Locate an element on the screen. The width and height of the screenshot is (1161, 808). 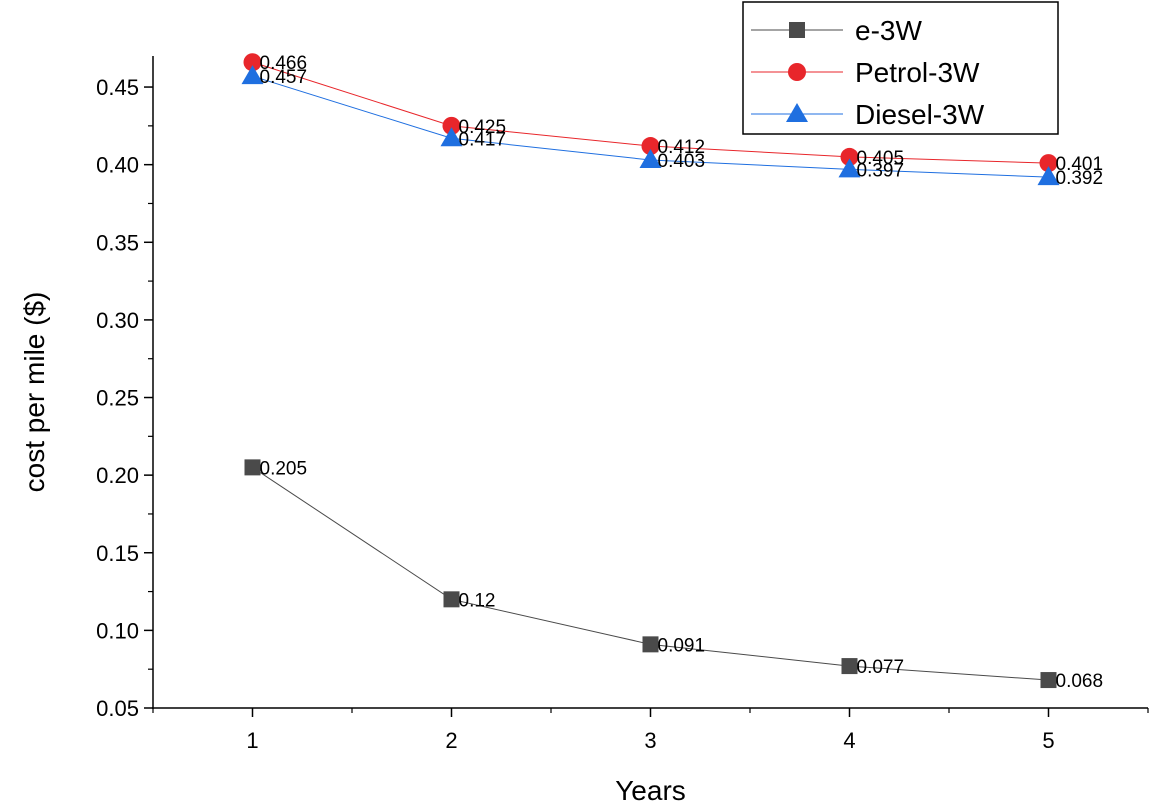
data-label: 0.068 is located at coordinates (1080, 681).